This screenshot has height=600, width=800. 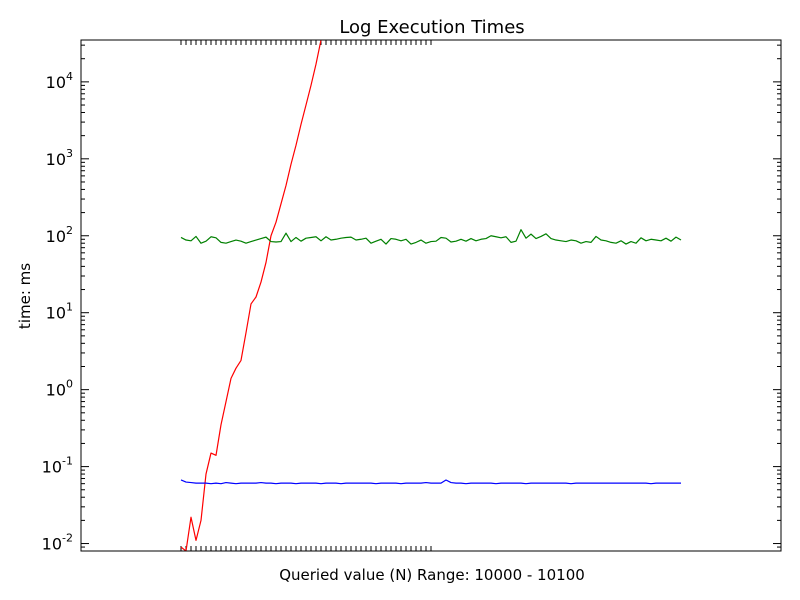 I want to click on y-tick-label: 10³, so click(x=59, y=158).